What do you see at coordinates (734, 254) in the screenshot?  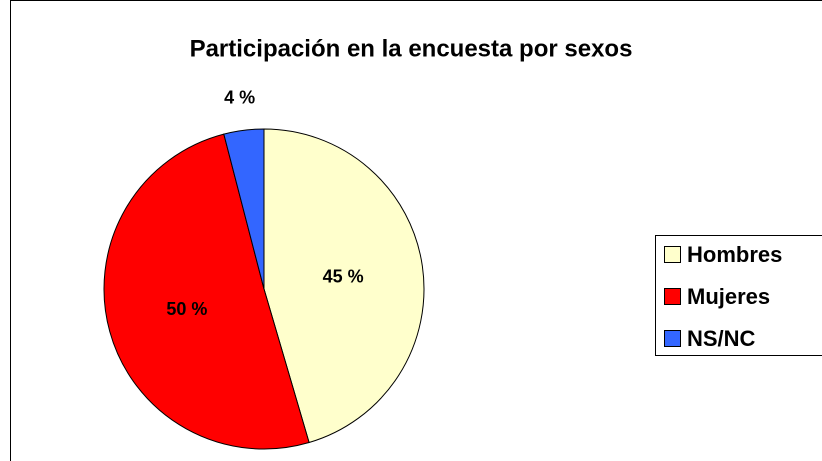 I see `legend-label: Hombres` at bounding box center [734, 254].